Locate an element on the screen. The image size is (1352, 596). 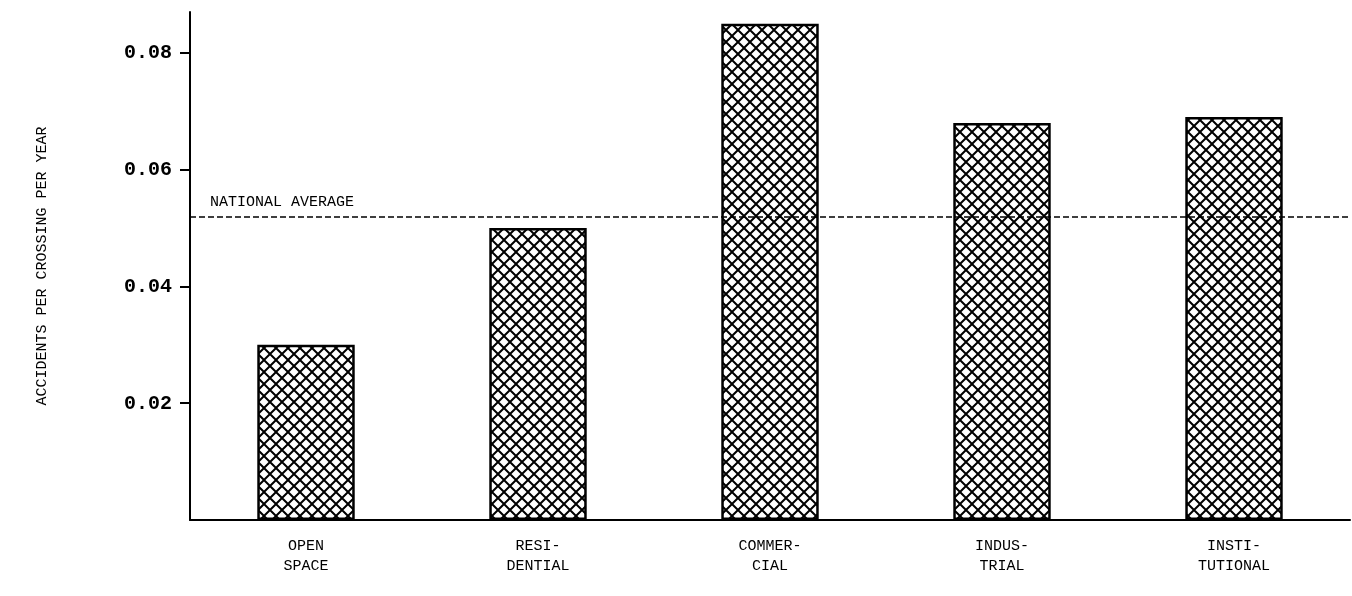
x-tick-label: COMMER- CIAL is located at coordinates (770, 556).